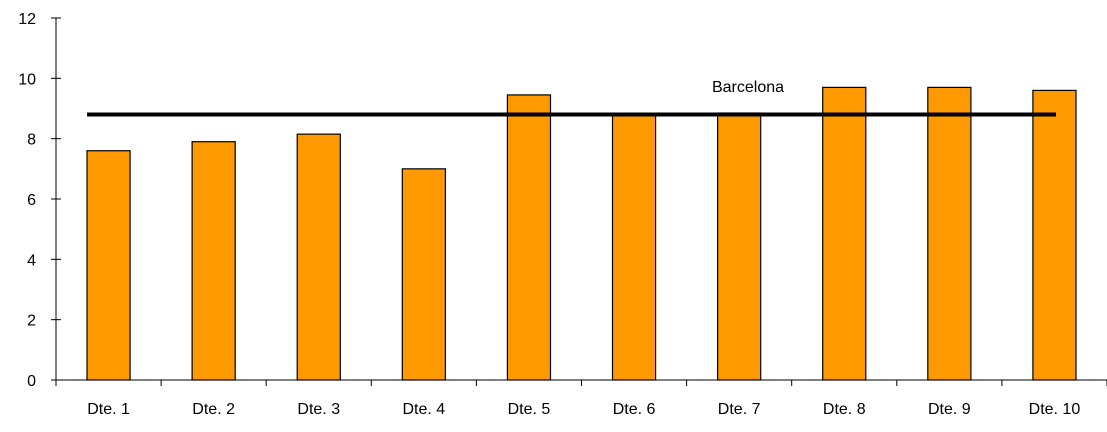 Image resolution: width=1107 pixels, height=432 pixels. I want to click on x-tick-label: Dte. 1, so click(108, 409).